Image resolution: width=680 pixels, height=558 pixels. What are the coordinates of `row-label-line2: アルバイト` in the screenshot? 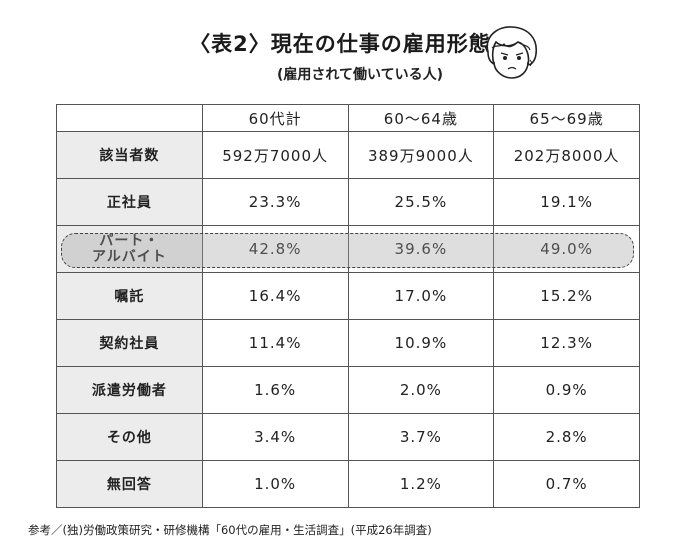 It's located at (129, 257).